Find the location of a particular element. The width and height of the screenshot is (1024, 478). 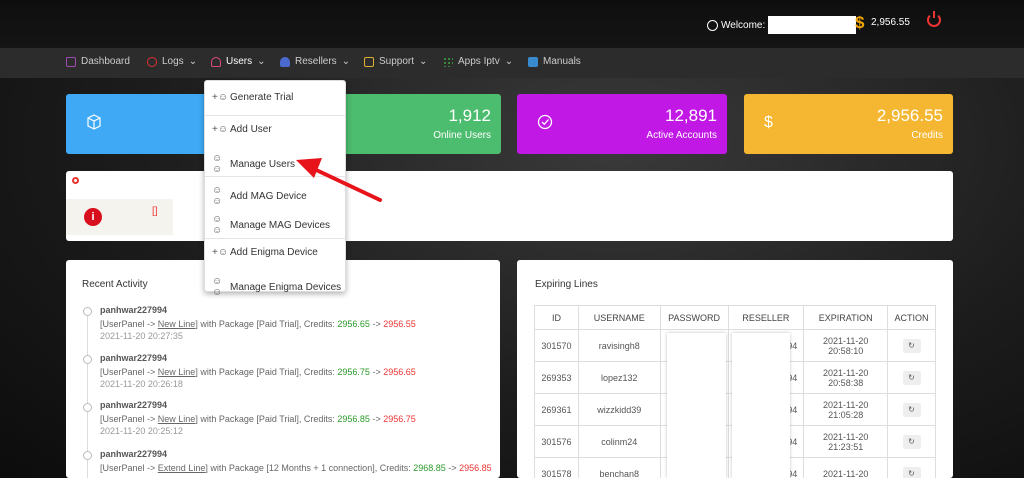

active-accounts-value: 12,891 is located at coordinates (691, 115).